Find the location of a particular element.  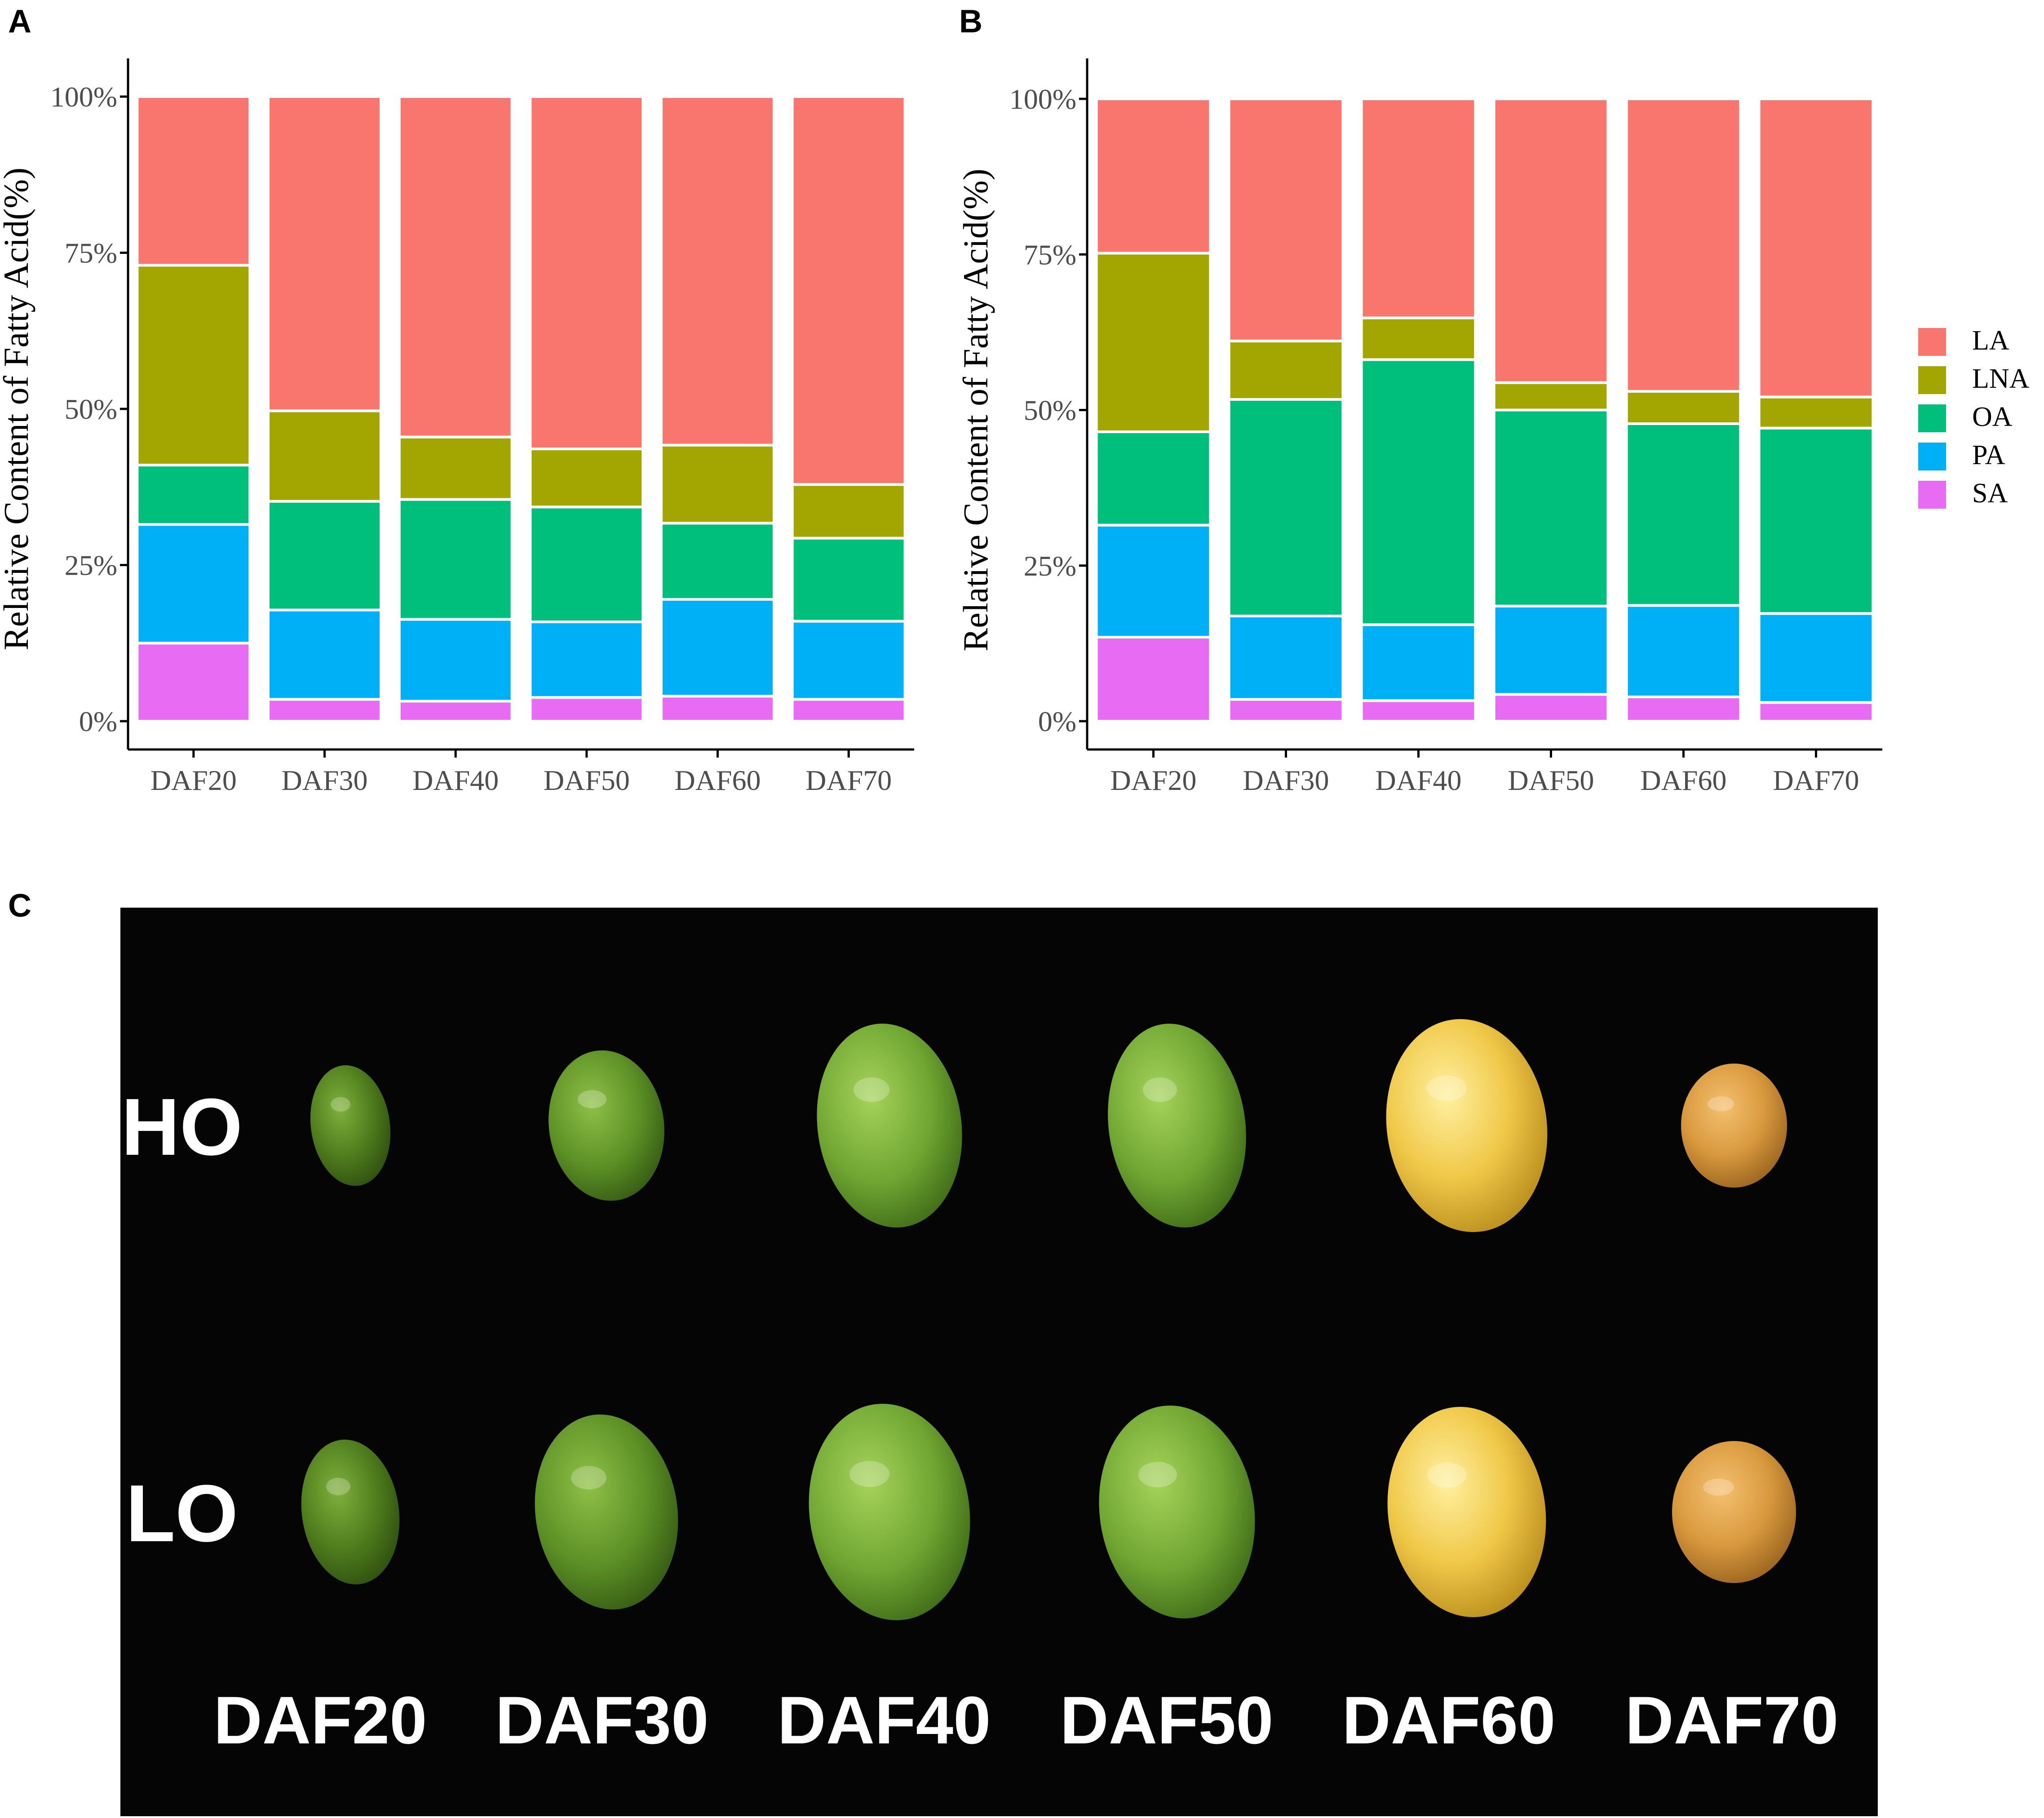

bar-segment-la-daf70 is located at coordinates (849, 290).